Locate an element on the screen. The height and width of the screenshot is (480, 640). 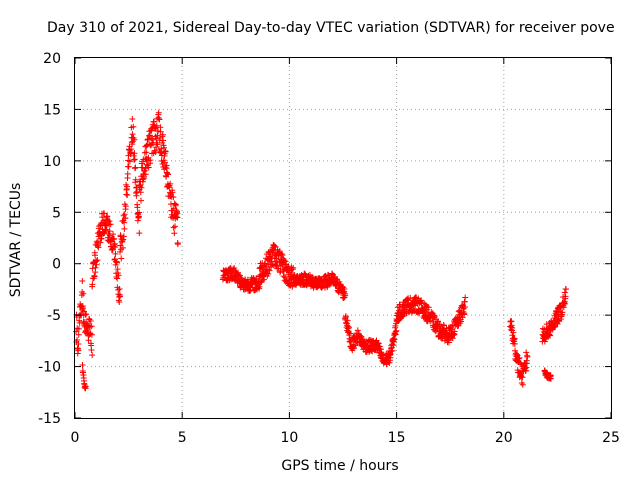
y-tick-label: 5 is located at coordinates (56, 213).